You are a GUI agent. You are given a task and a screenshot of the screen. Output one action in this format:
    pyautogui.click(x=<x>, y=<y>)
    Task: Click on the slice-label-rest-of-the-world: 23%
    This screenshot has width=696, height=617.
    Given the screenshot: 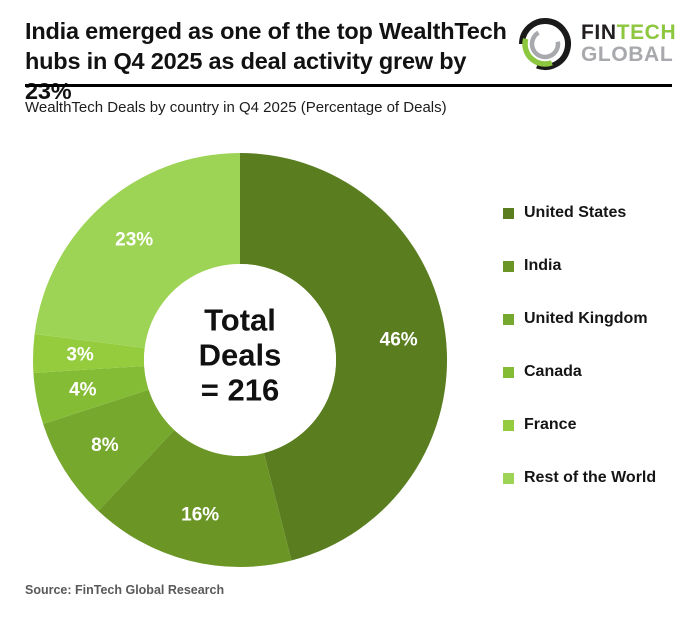 What is the action you would take?
    pyautogui.click(x=134, y=240)
    